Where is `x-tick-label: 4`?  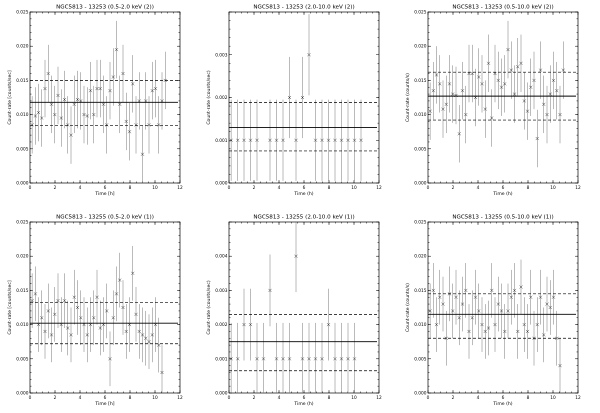 x-tick-label: 4 is located at coordinates (279, 398).